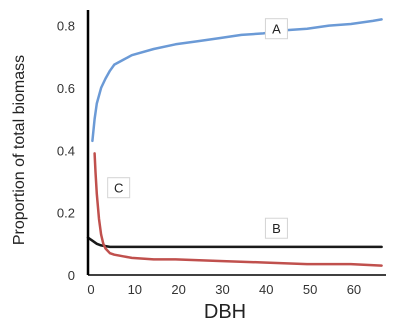 Image resolution: width=401 pixels, height=324 pixels. Describe the element at coordinates (178, 289) in the screenshot. I see `x-tick-label: 20` at that location.